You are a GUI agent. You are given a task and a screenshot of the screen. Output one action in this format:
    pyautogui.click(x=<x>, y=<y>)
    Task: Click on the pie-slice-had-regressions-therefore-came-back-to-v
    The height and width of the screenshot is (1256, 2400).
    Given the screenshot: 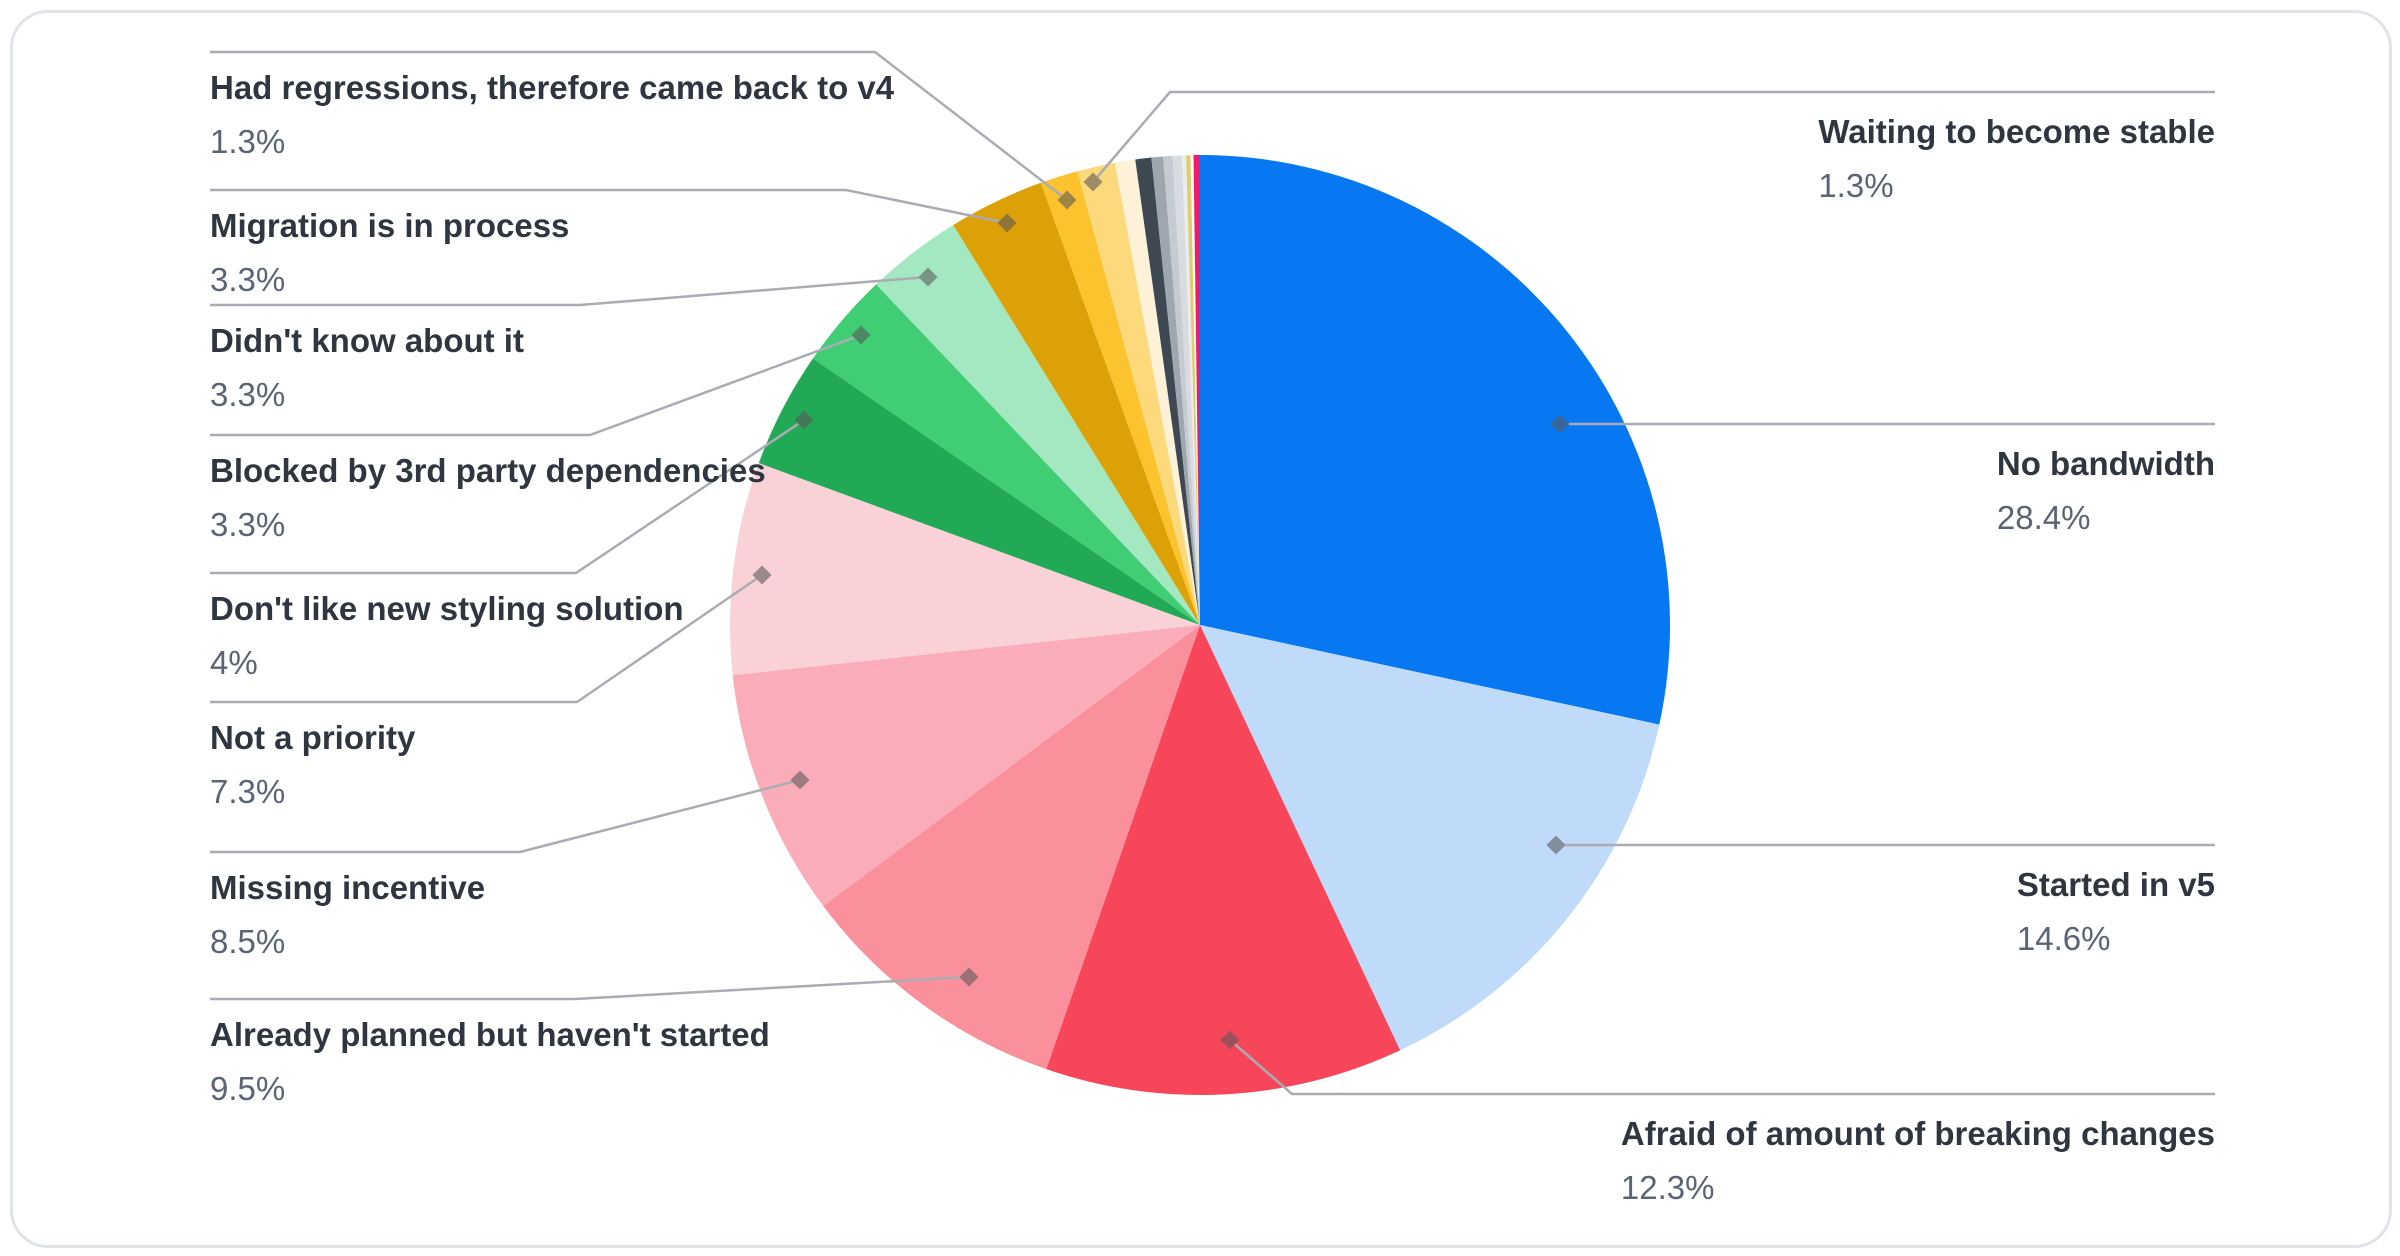 What is the action you would take?
    pyautogui.click(x=1120, y=398)
    